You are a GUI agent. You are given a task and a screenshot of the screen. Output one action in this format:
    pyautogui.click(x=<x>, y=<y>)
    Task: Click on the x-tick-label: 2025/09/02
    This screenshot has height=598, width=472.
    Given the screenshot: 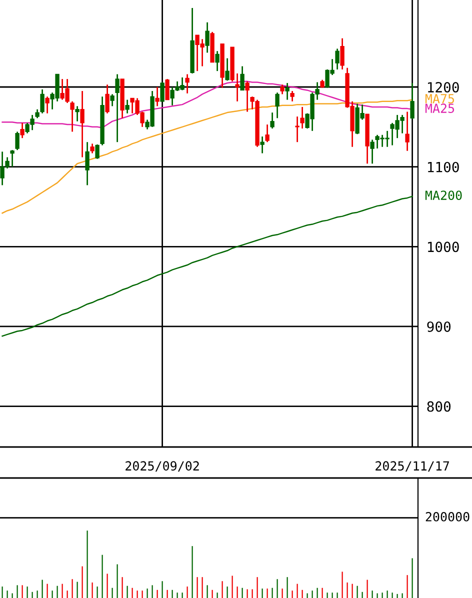 What is the action you would take?
    pyautogui.click(x=162, y=466)
    